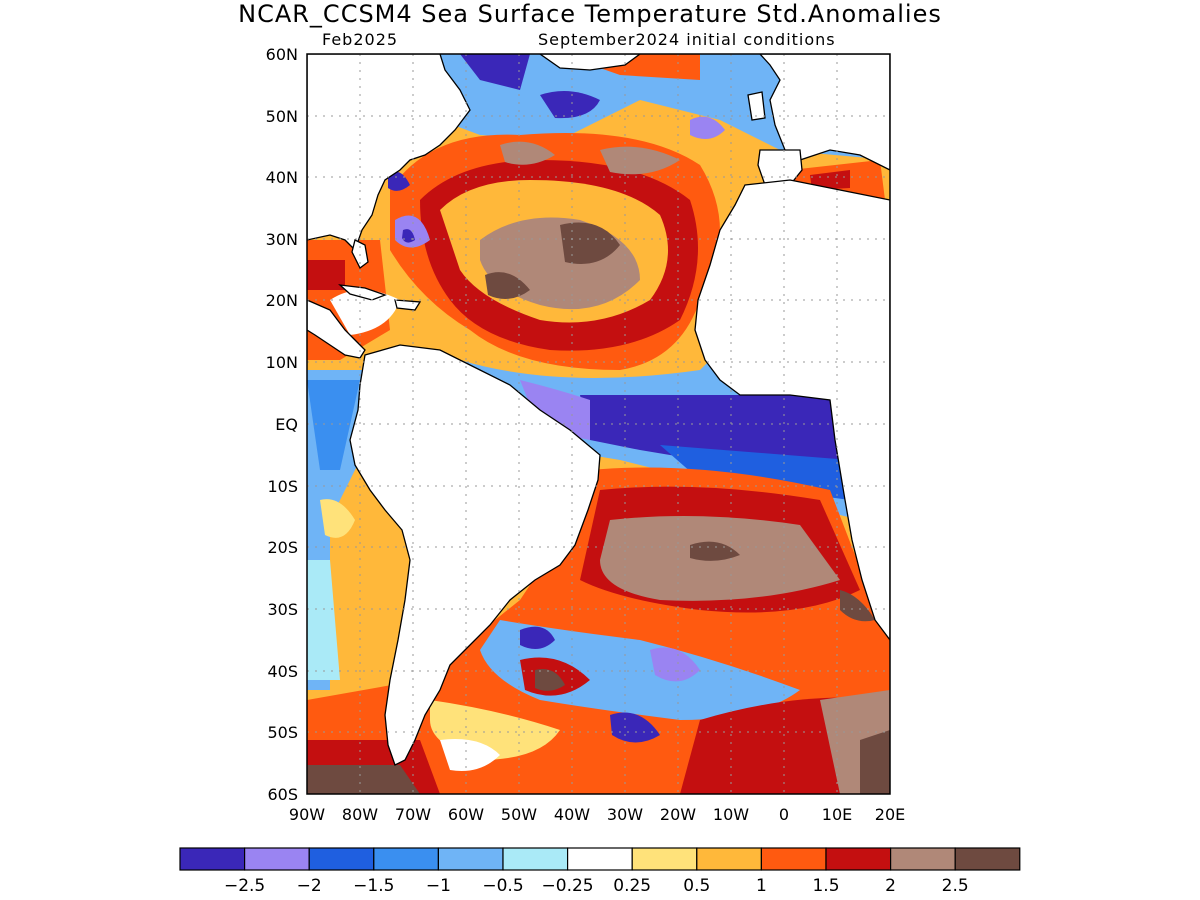 Image resolution: width=1200 pixels, height=900 pixels. What do you see at coordinates (837, 814) in the screenshot?
I see `lon-tick-label: 10E` at bounding box center [837, 814].